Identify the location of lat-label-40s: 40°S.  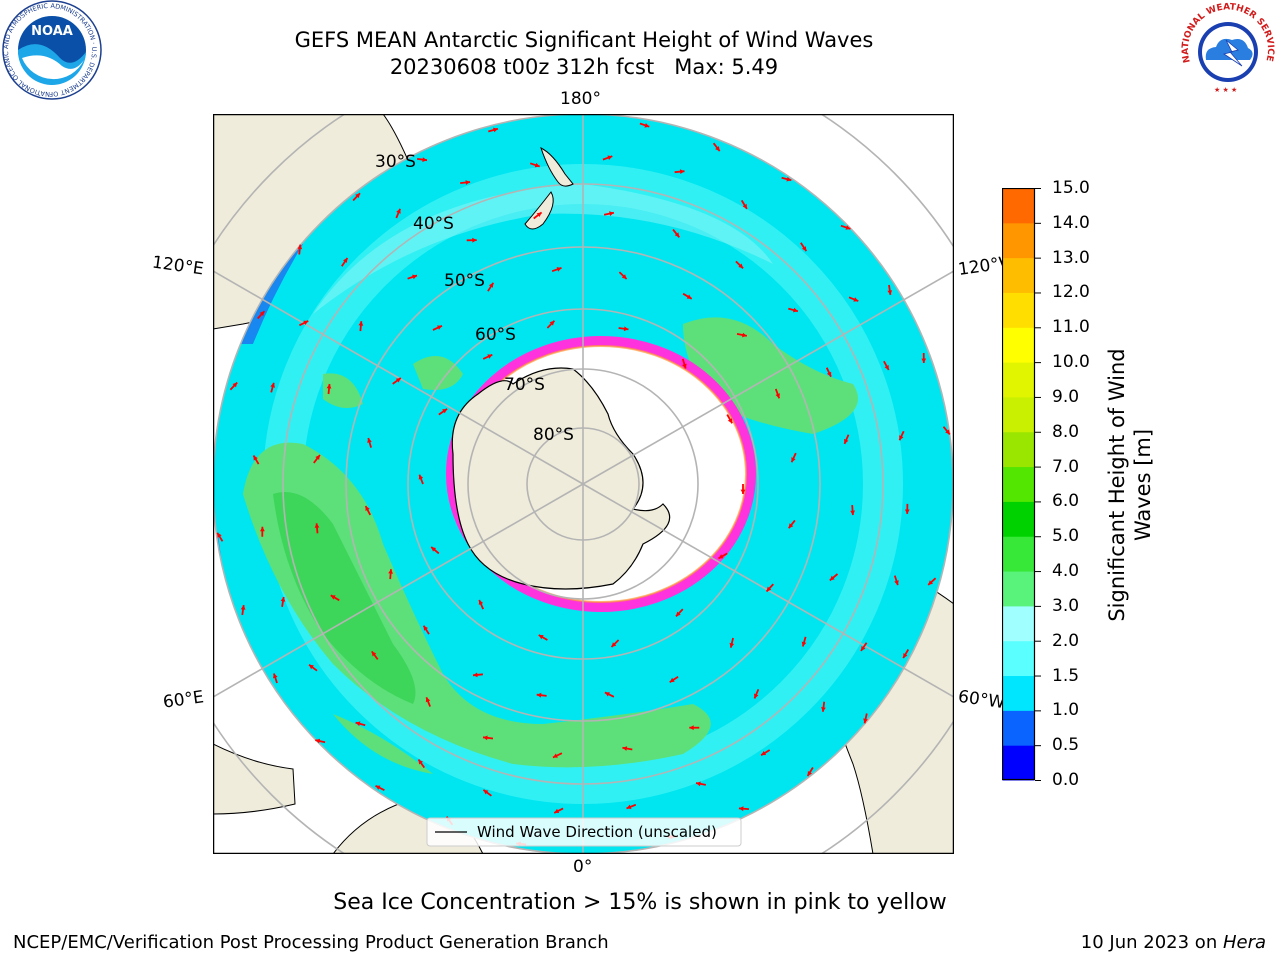
(433, 224).